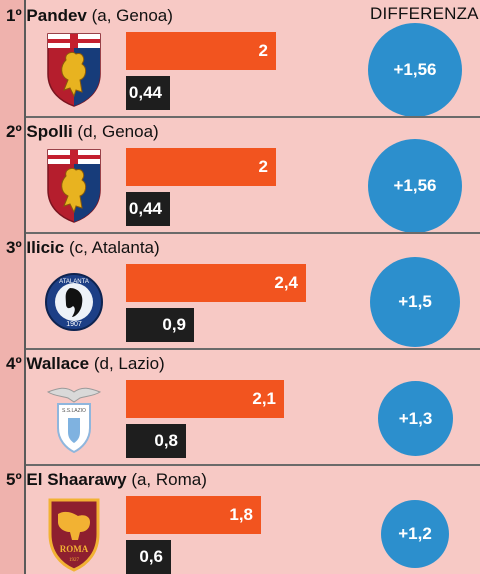 The width and height of the screenshot is (480, 574). I want to click on difference-value: +1,5, so click(415, 301).